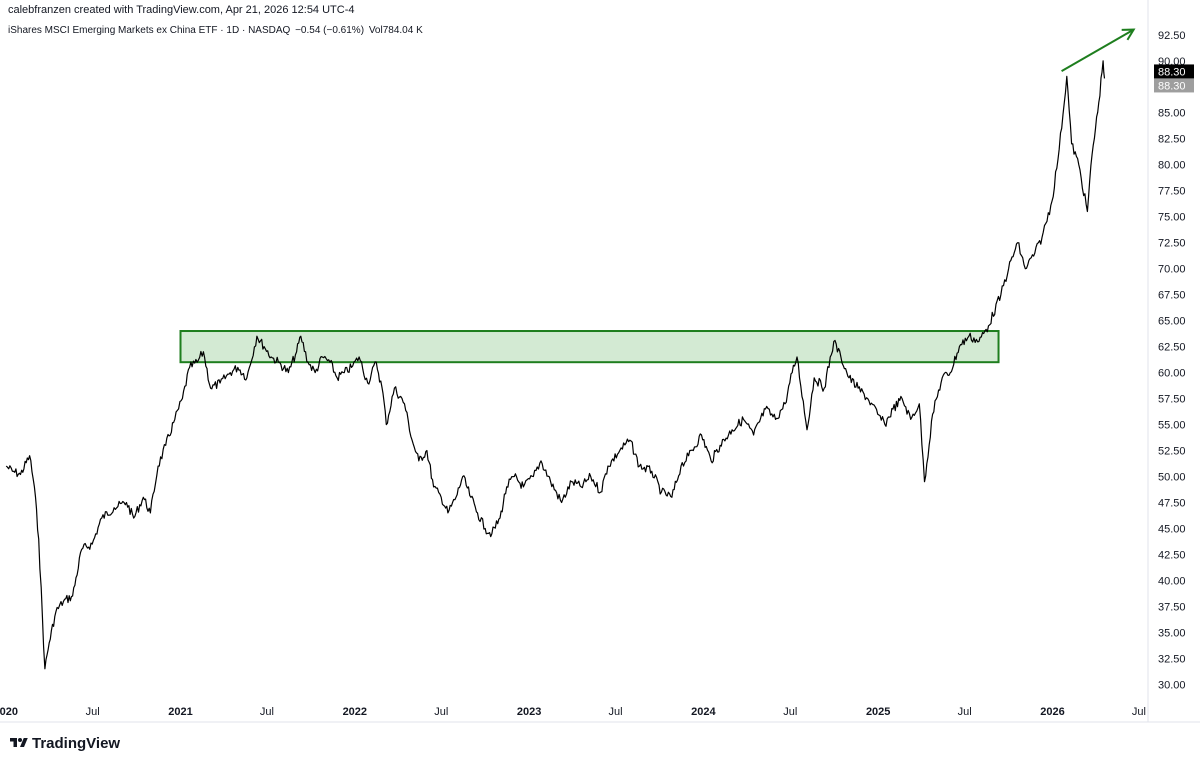 The image size is (1200, 765). What do you see at coordinates (1128, 34) in the screenshot?
I see `trend-arrow-head` at bounding box center [1128, 34].